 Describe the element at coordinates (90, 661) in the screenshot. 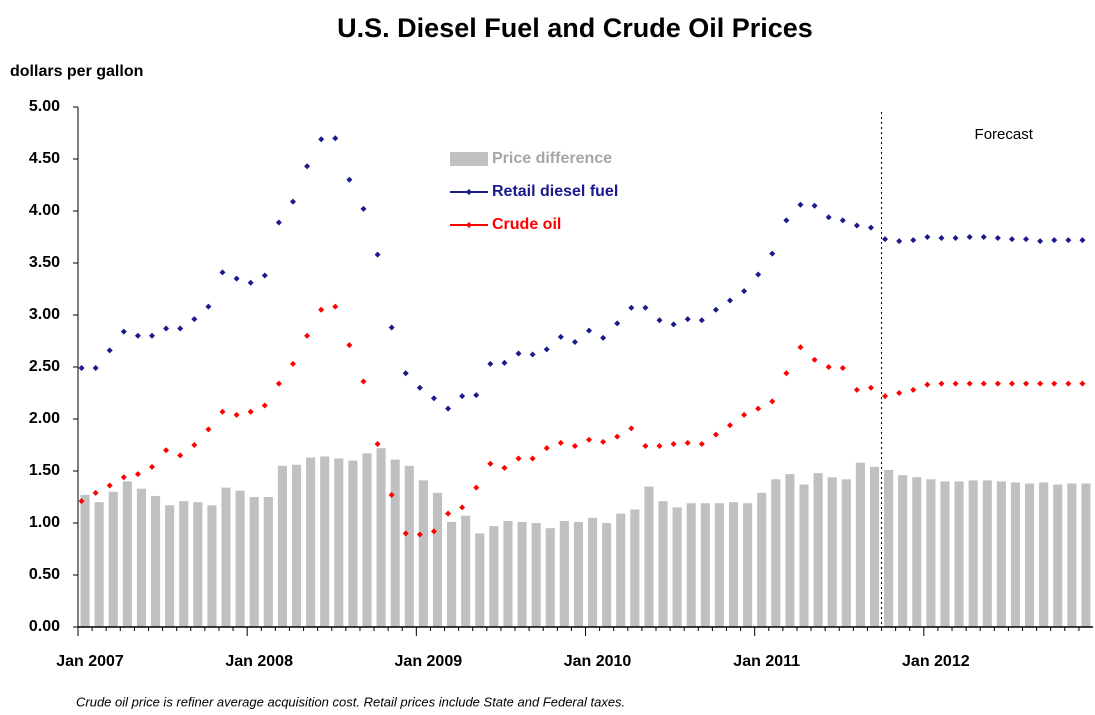

I see `x-tick-label: Jan 2007` at that location.